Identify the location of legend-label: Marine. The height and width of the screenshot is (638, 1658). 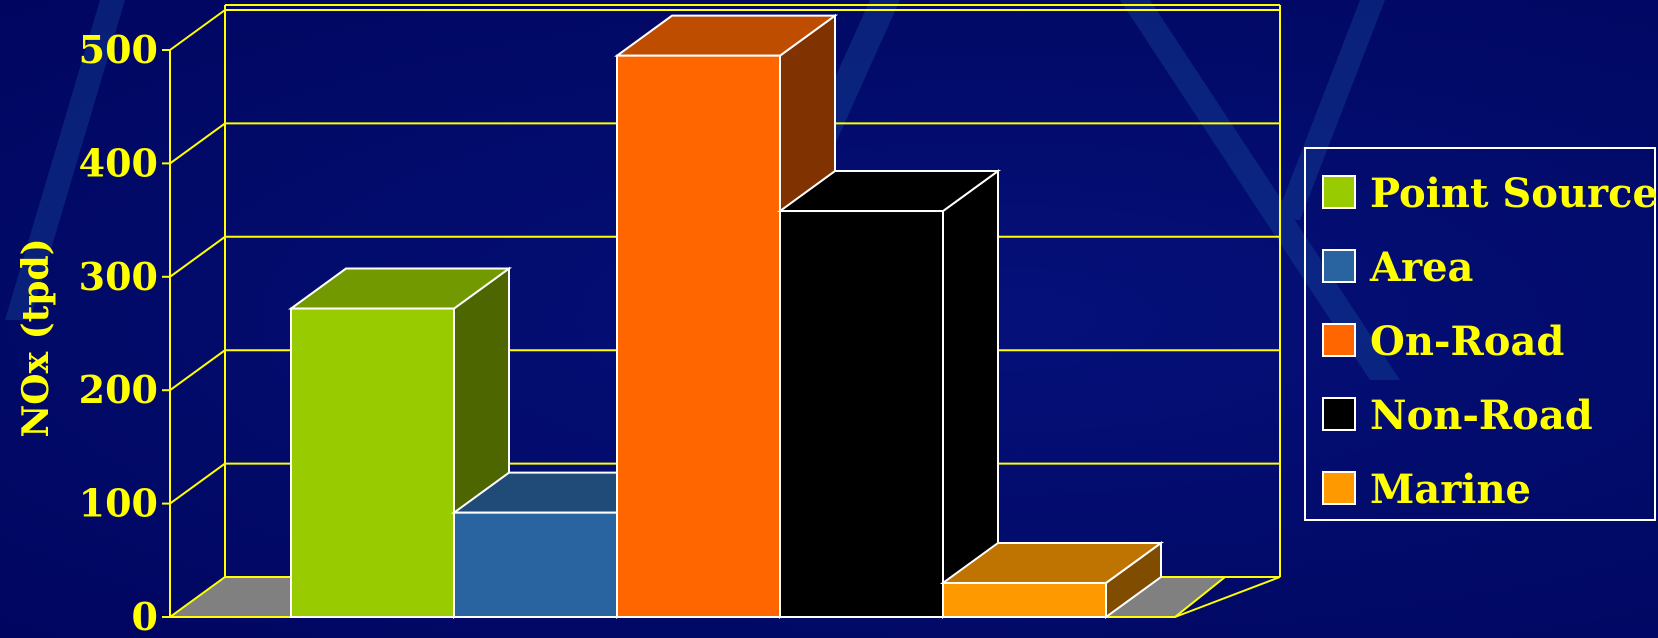
(1450, 489).